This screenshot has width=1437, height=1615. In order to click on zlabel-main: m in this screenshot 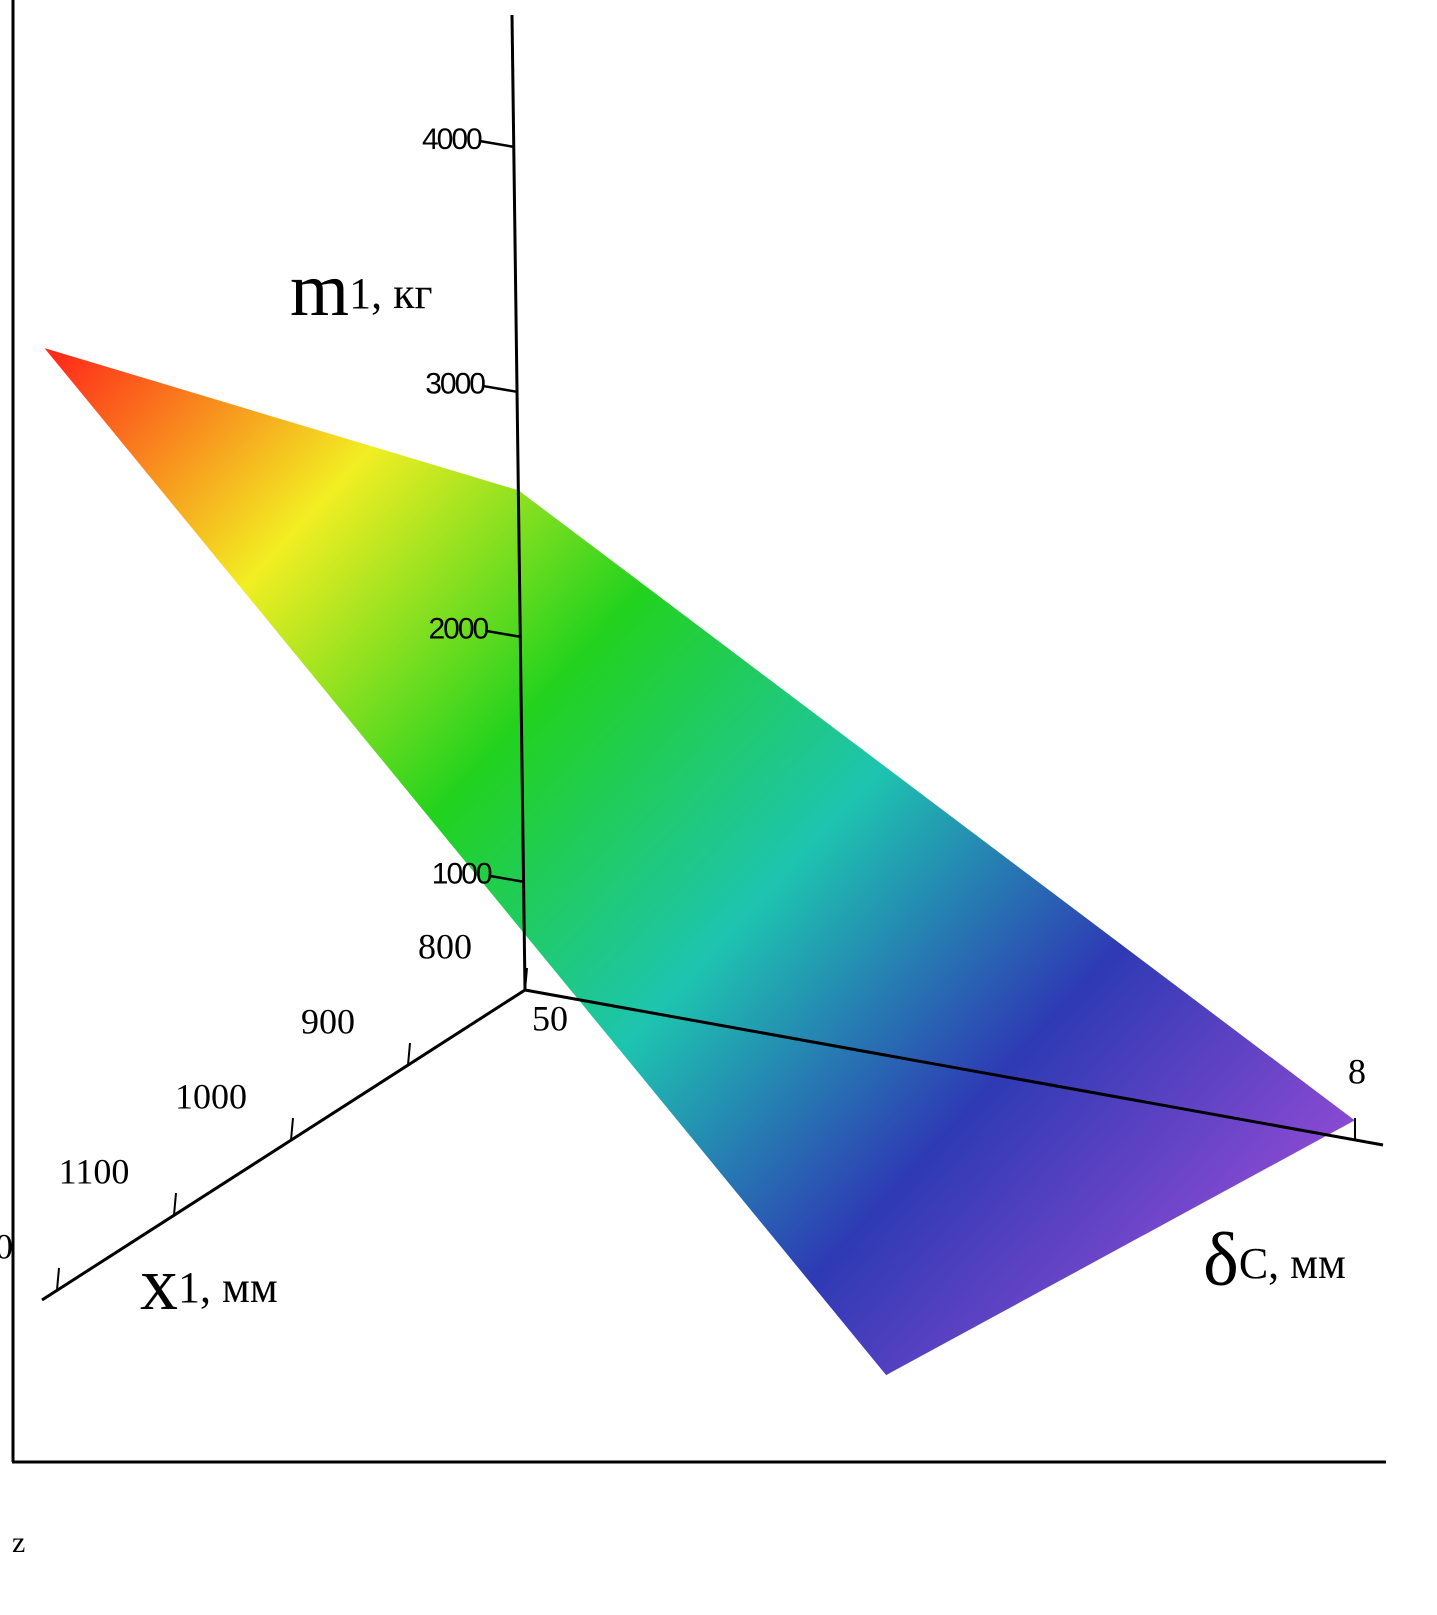, I will do `click(319, 290)`.